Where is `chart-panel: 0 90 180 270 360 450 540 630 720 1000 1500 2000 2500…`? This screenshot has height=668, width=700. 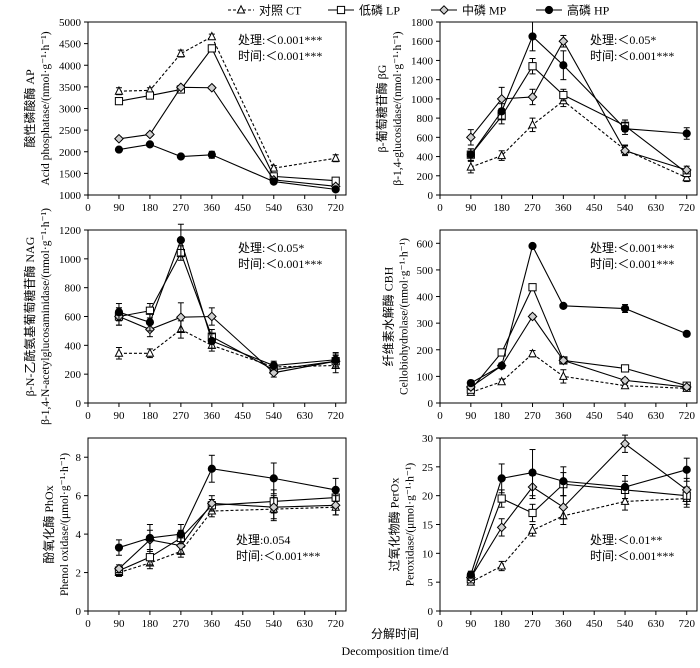 chart-panel: 0 90 180 270 360 450 540 630 720 1000 1500 2000 2500… is located at coordinates (184, 115).